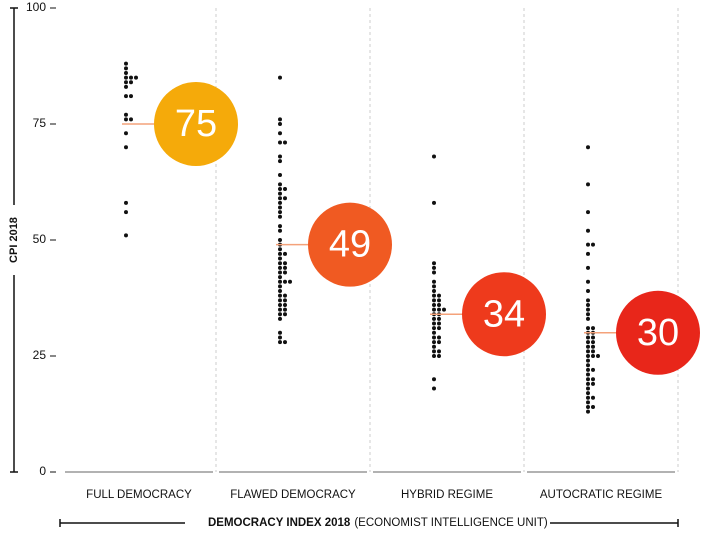  Describe the element at coordinates (279, 523) in the screenshot. I see `x-label-main: DEMOCRACY INDEX 2018` at that location.